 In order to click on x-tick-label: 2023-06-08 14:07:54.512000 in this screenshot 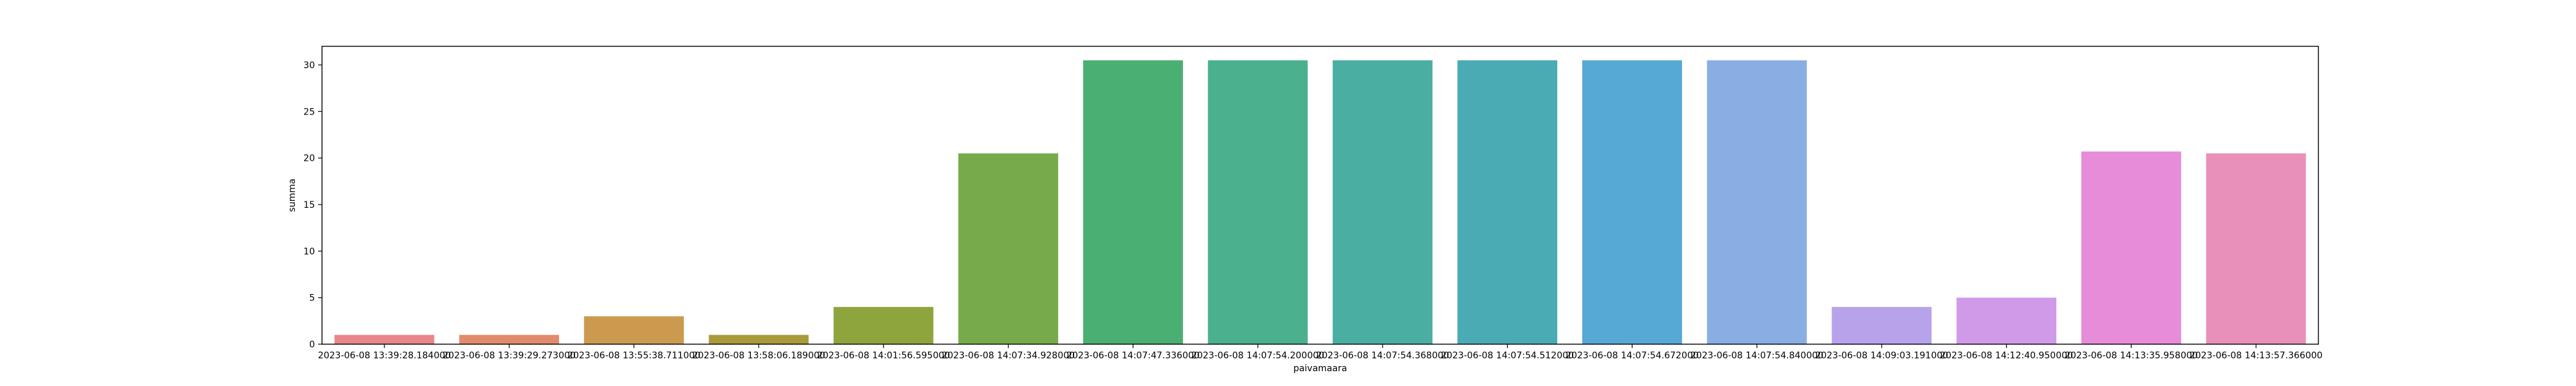, I will do `click(1508, 356)`.